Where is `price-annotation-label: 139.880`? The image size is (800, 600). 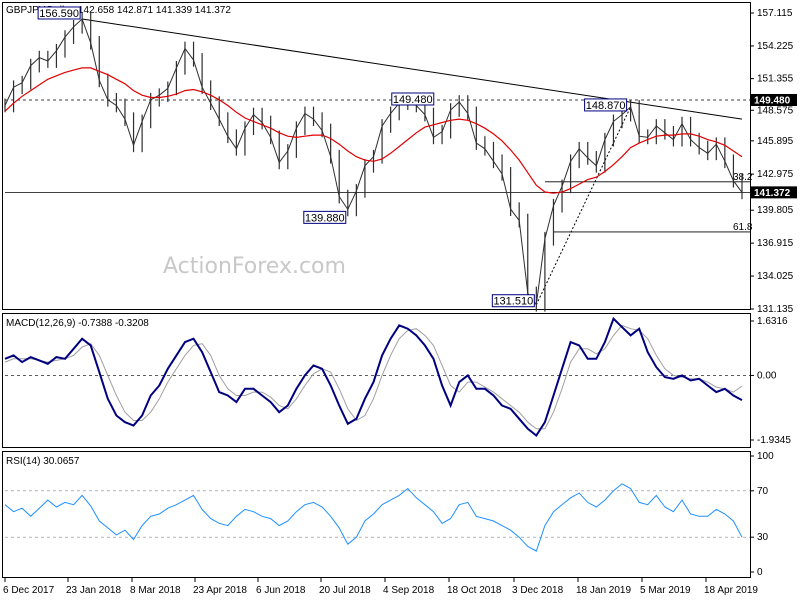 price-annotation-label: 139.880 is located at coordinates (325, 218).